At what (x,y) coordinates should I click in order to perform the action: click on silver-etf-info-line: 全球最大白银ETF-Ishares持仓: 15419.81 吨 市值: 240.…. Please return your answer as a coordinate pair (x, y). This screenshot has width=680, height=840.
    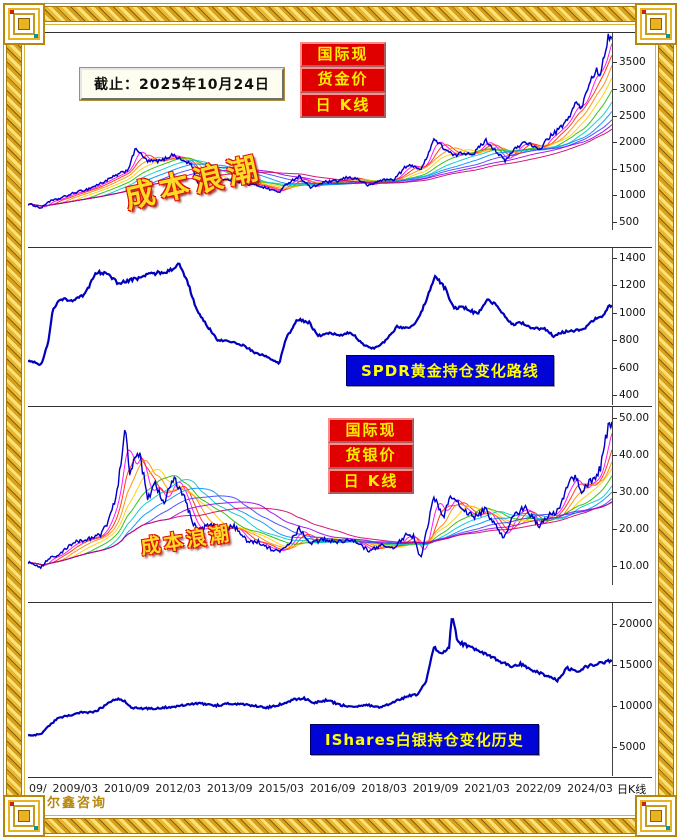
    Looking at the image, I should click on (322, 593).